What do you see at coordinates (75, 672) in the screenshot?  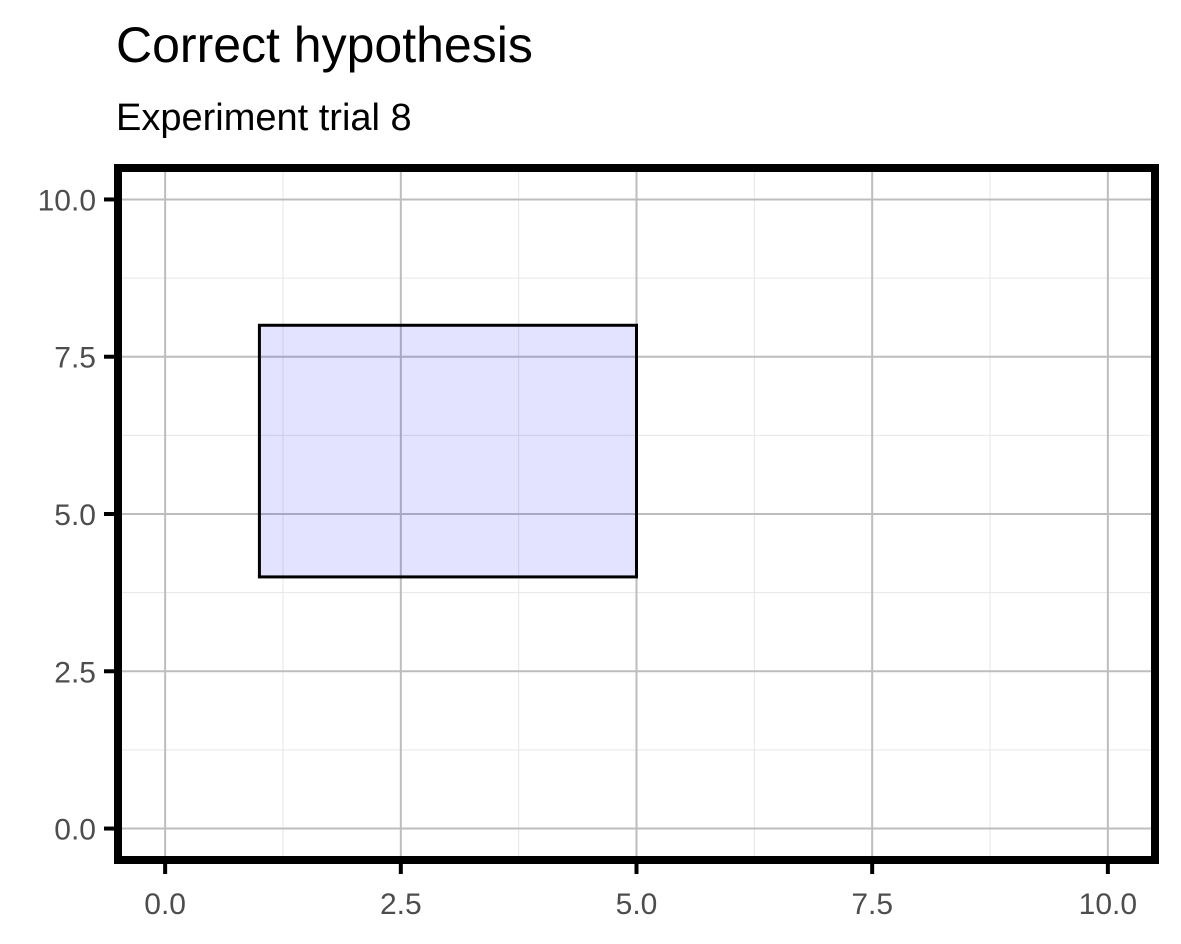 I see `y-tick-label: 2.5` at bounding box center [75, 672].